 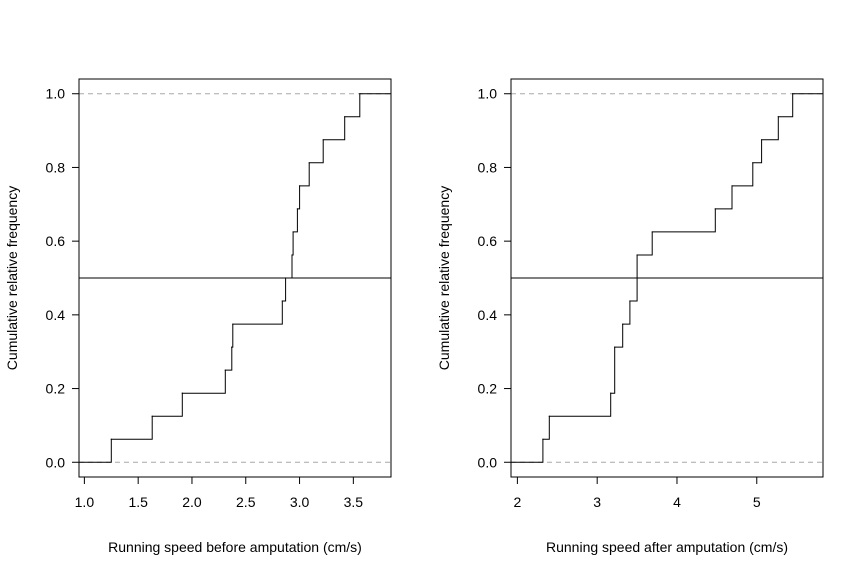 I want to click on x-tick-label: 3.0, so click(x=300, y=502).